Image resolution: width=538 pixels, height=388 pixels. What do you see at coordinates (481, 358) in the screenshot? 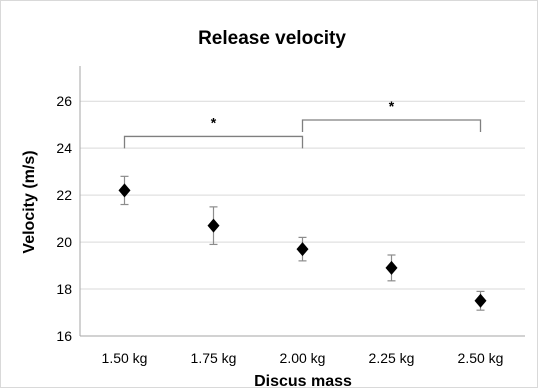
I see `x-tick-label: 2.50 kg` at bounding box center [481, 358].